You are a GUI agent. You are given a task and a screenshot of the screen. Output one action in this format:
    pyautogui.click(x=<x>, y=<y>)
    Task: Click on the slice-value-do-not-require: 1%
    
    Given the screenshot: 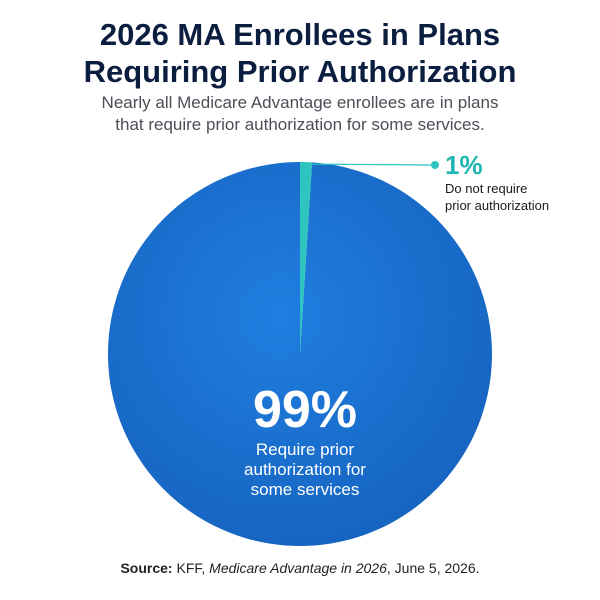 What is the action you would take?
    pyautogui.click(x=464, y=165)
    